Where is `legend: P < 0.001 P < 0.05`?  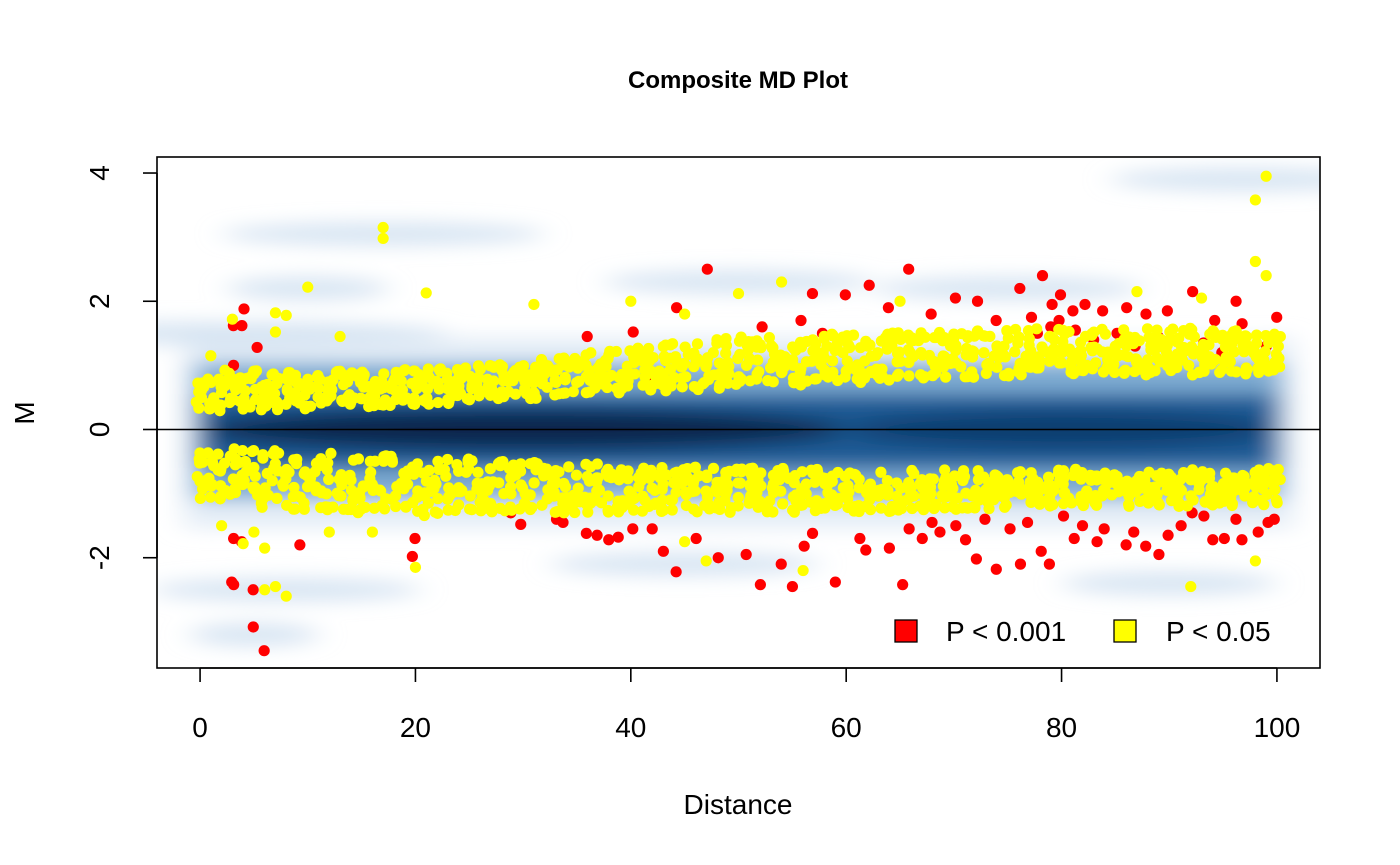
legend: P < 0.001 P < 0.05 is located at coordinates (1082, 631).